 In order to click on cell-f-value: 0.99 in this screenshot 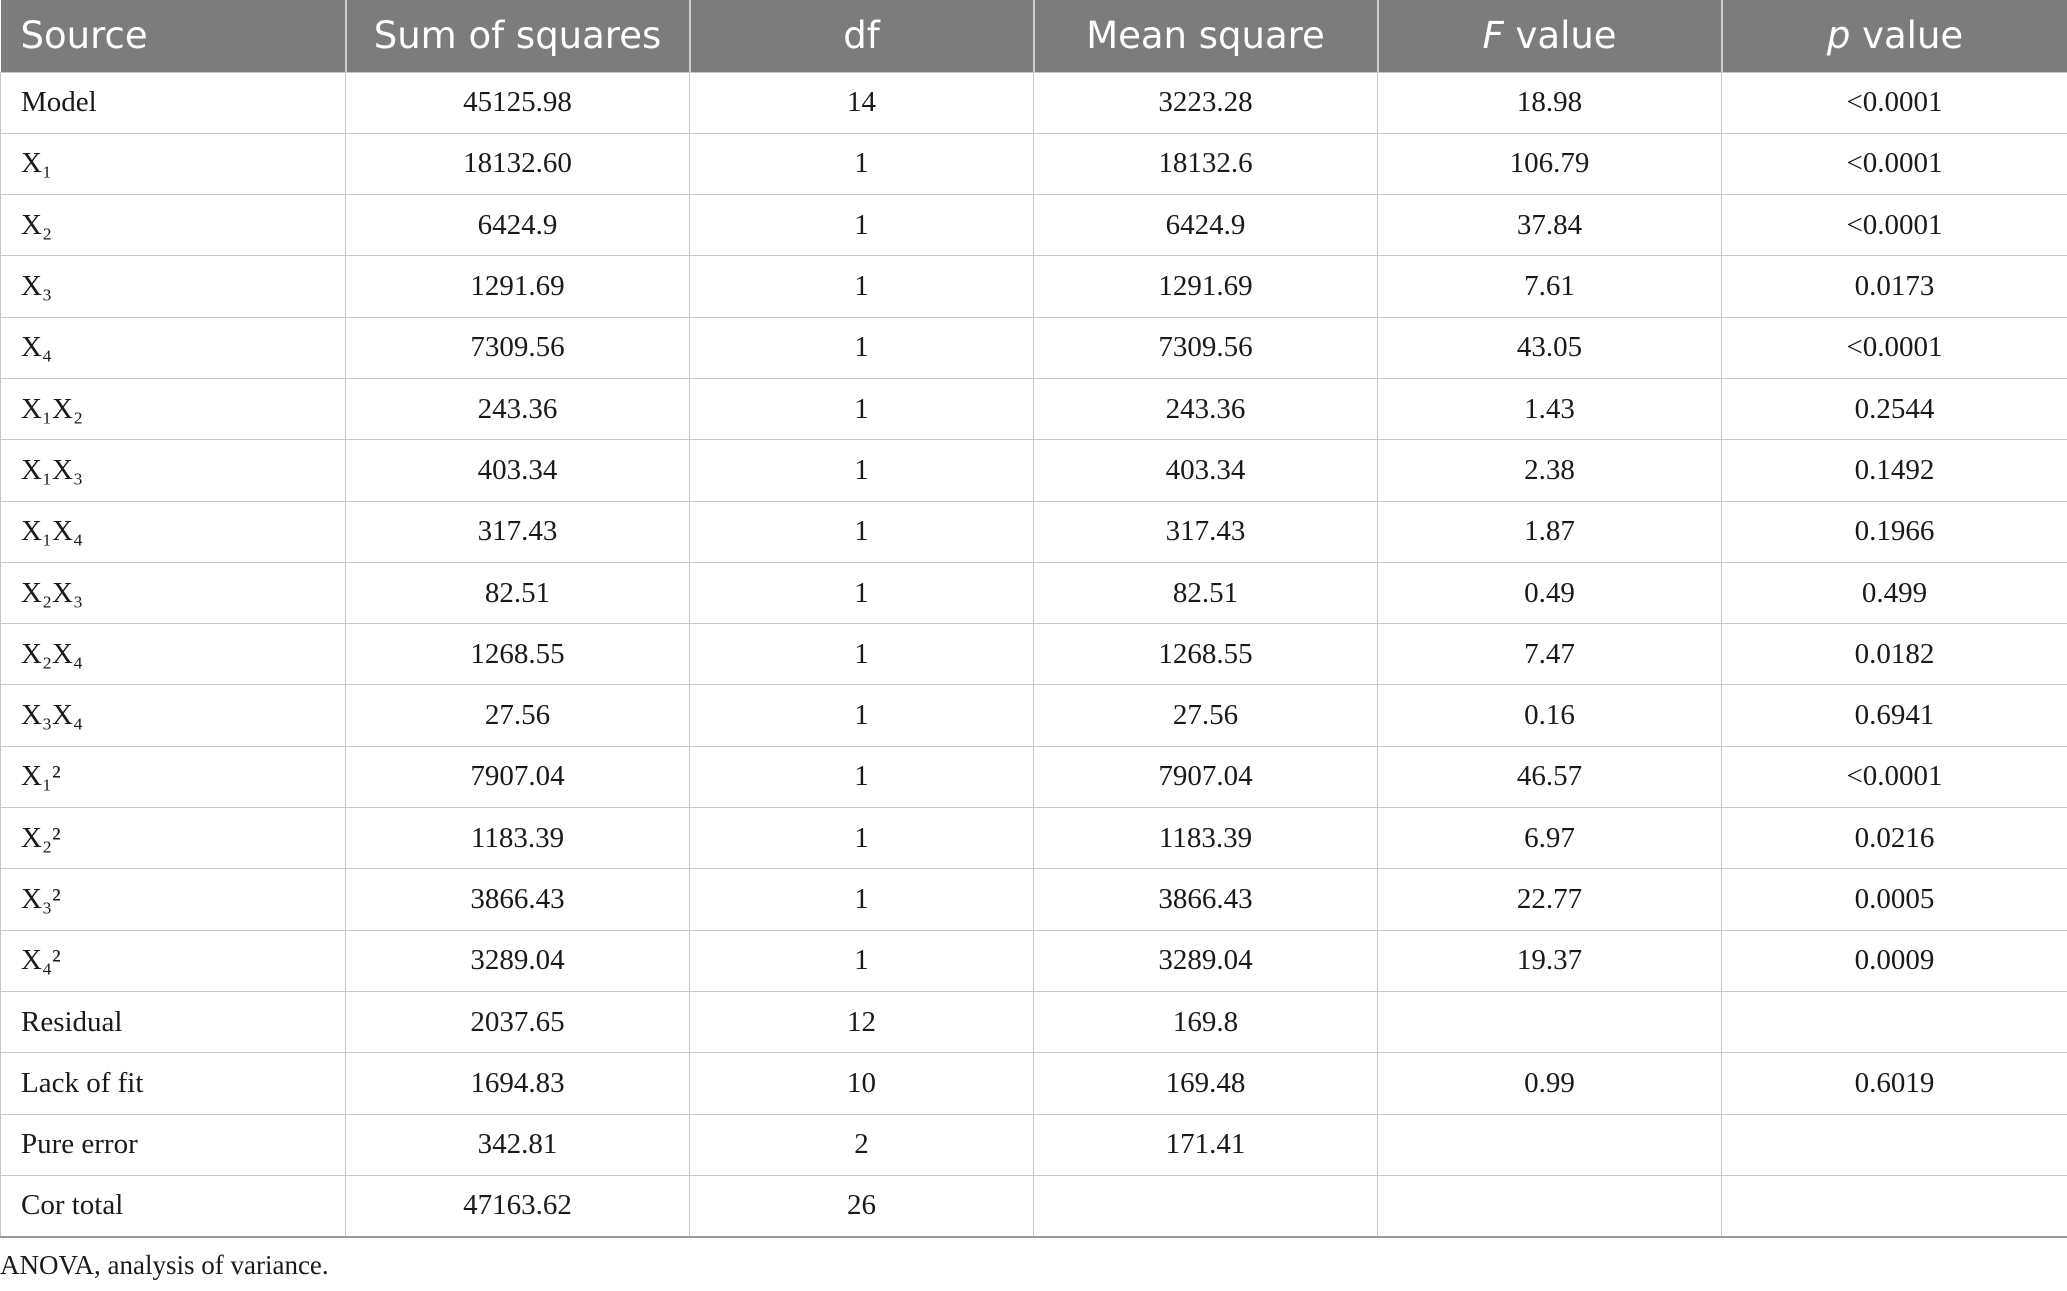, I will do `click(1549, 1083)`.